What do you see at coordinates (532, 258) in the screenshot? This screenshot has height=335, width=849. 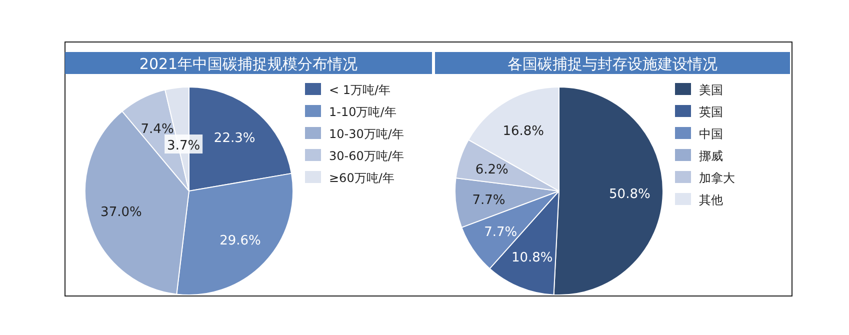 I see `data-label: 10.8%` at bounding box center [532, 258].